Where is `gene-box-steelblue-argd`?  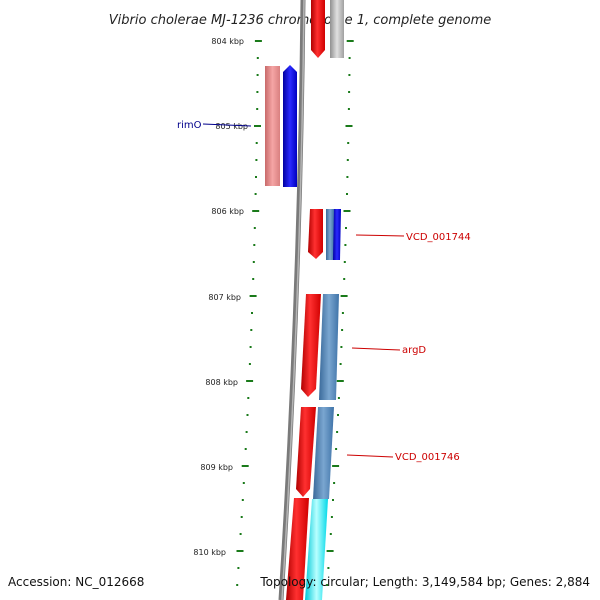 gene-box-steelblue-argd is located at coordinates (329, 347).